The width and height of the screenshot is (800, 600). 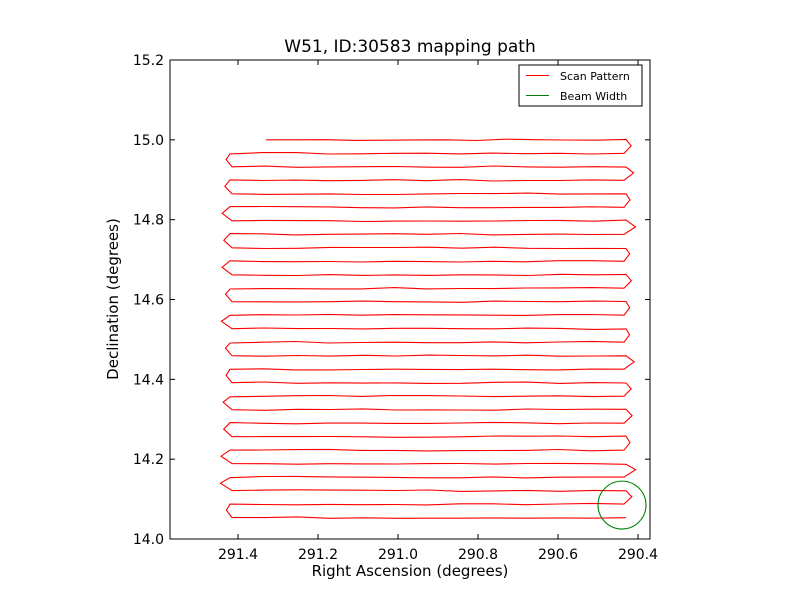 What do you see at coordinates (148, 221) in the screenshot?
I see `y-tick-label: 14.8` at bounding box center [148, 221].